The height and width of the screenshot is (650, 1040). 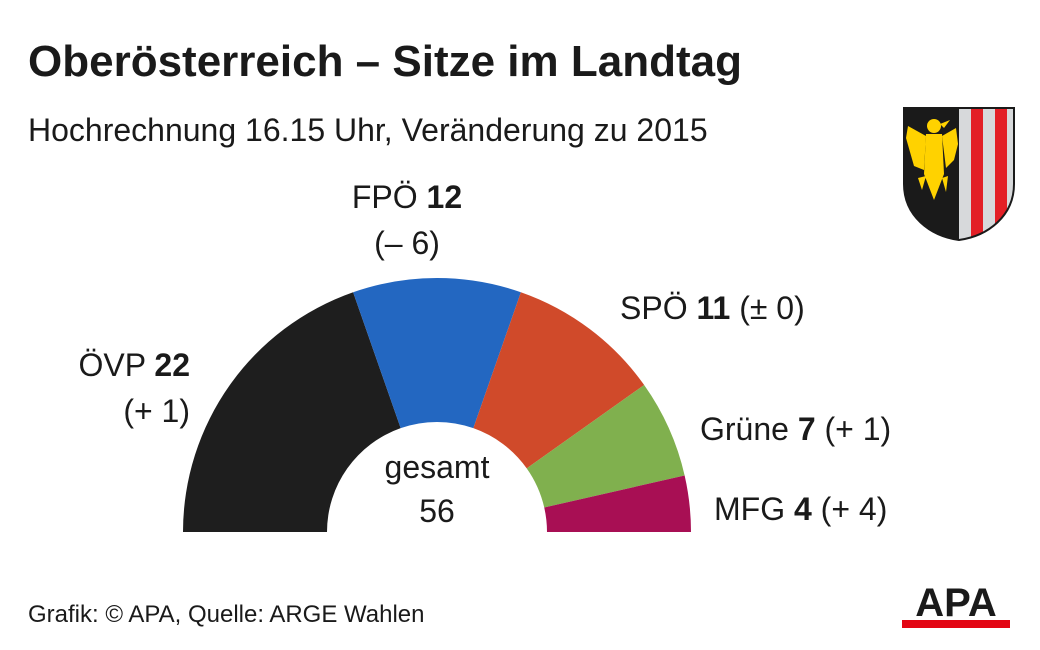 What do you see at coordinates (437, 353) in the screenshot?
I see `seat-segment-fpö` at bounding box center [437, 353].